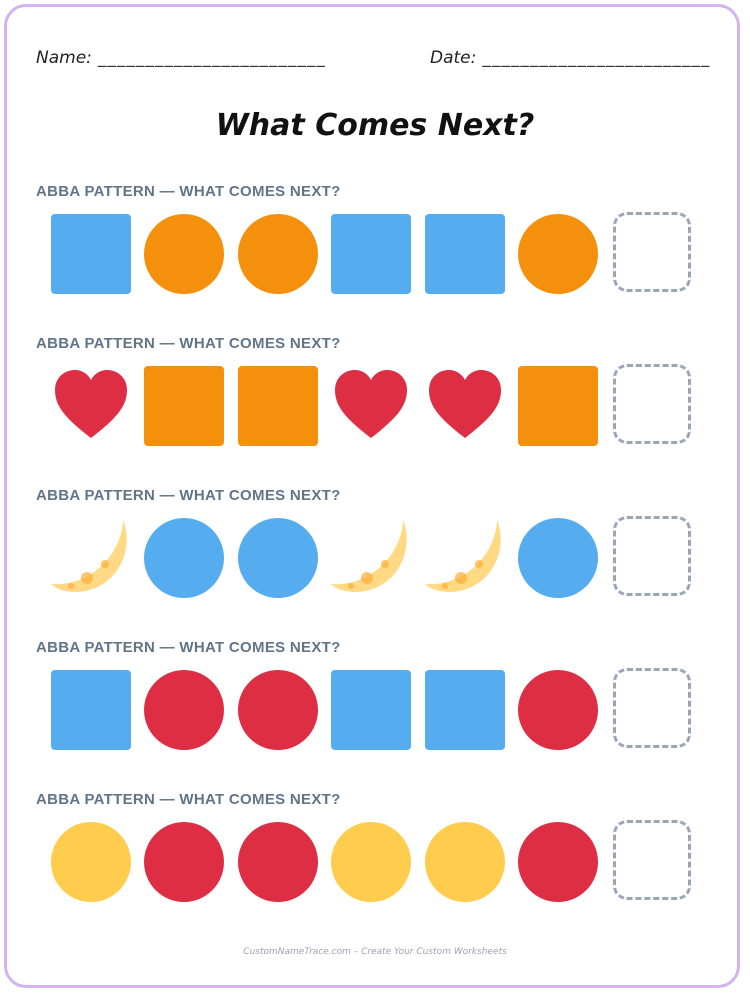 This screenshot has width=750, height=1000. Describe the element at coordinates (453, 58) in the screenshot. I see `date-label: Date:` at that location.